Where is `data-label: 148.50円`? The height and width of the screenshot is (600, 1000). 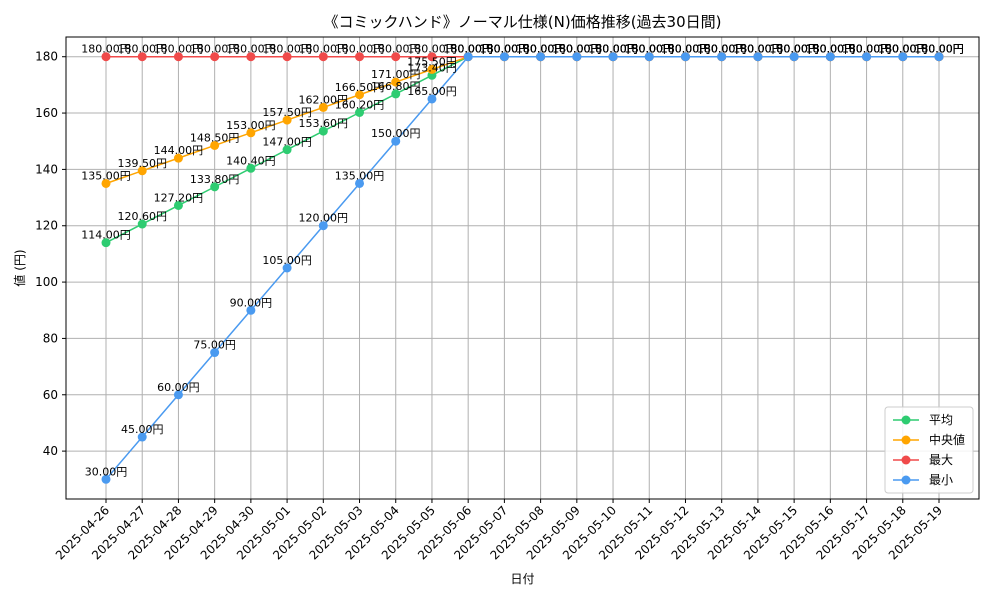
data-label: 148.50円 is located at coordinates (215, 137).